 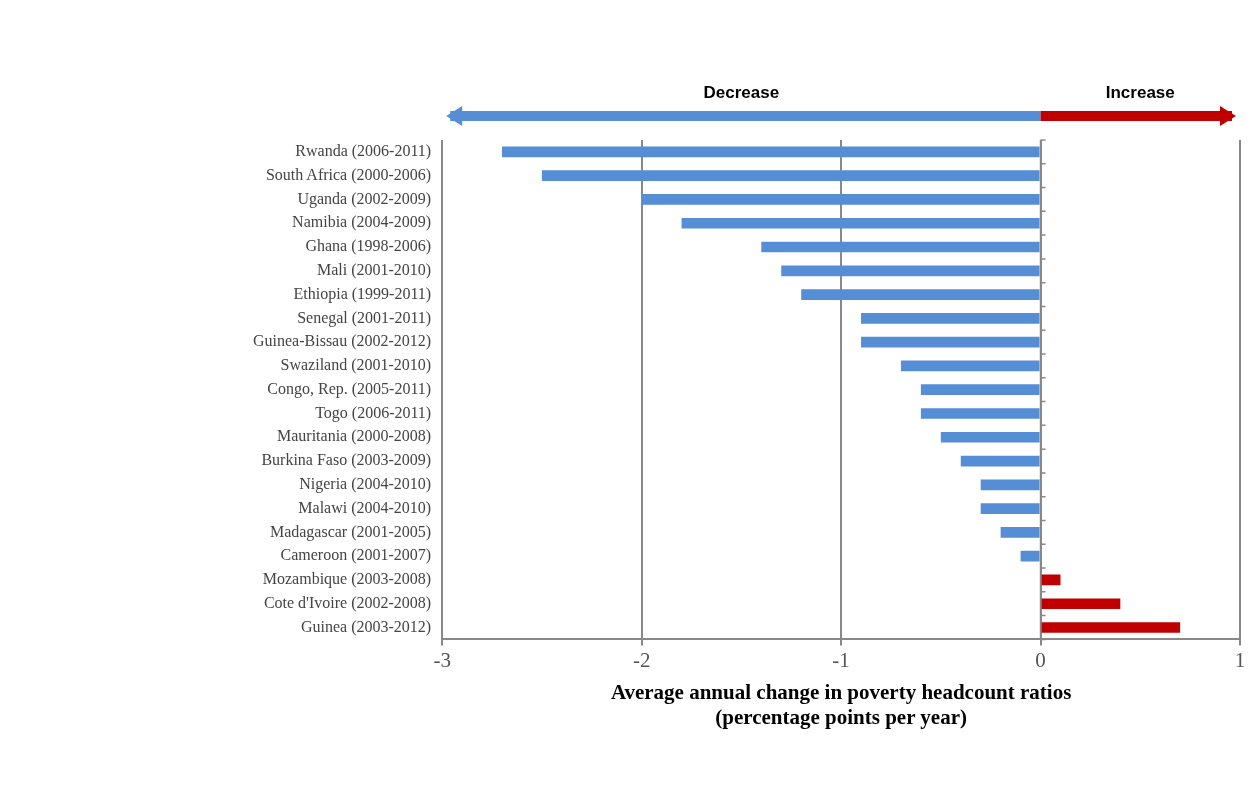 What do you see at coordinates (368, 246) in the screenshot?
I see `y-tick-label: Ghana (1998-2006)` at bounding box center [368, 246].